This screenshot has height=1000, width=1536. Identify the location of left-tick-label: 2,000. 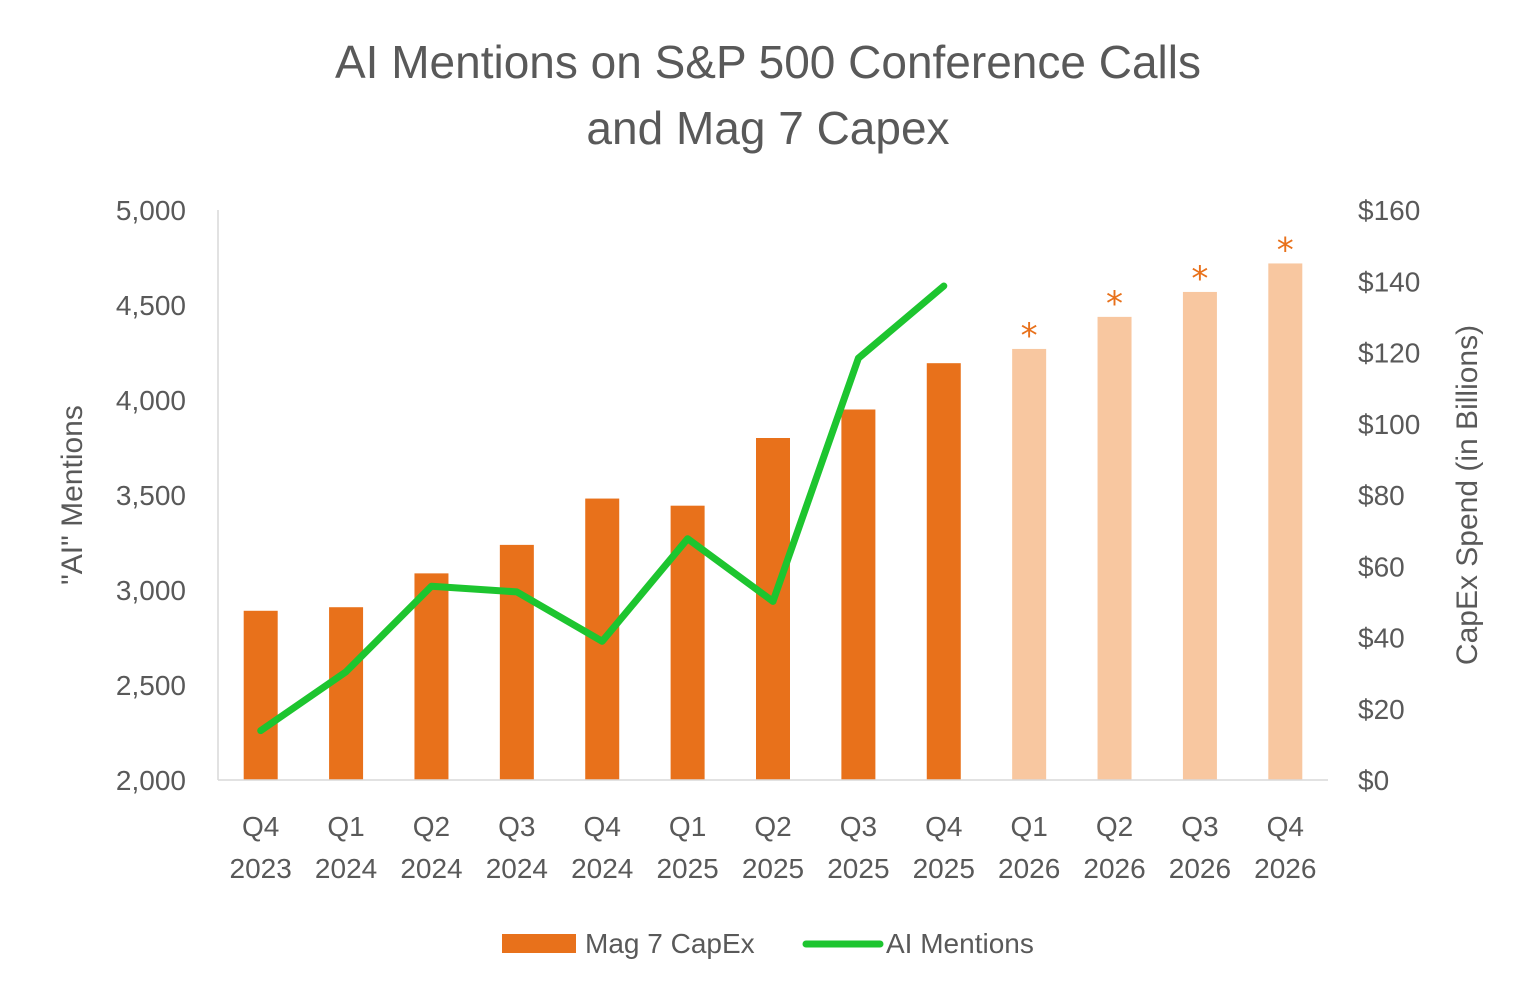
(151, 780).